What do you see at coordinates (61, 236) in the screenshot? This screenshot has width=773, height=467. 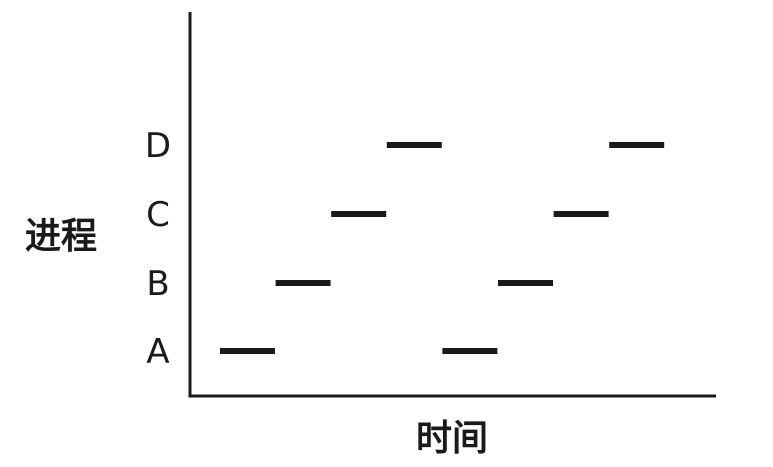 I see `y-axis-title: 进程` at bounding box center [61, 236].